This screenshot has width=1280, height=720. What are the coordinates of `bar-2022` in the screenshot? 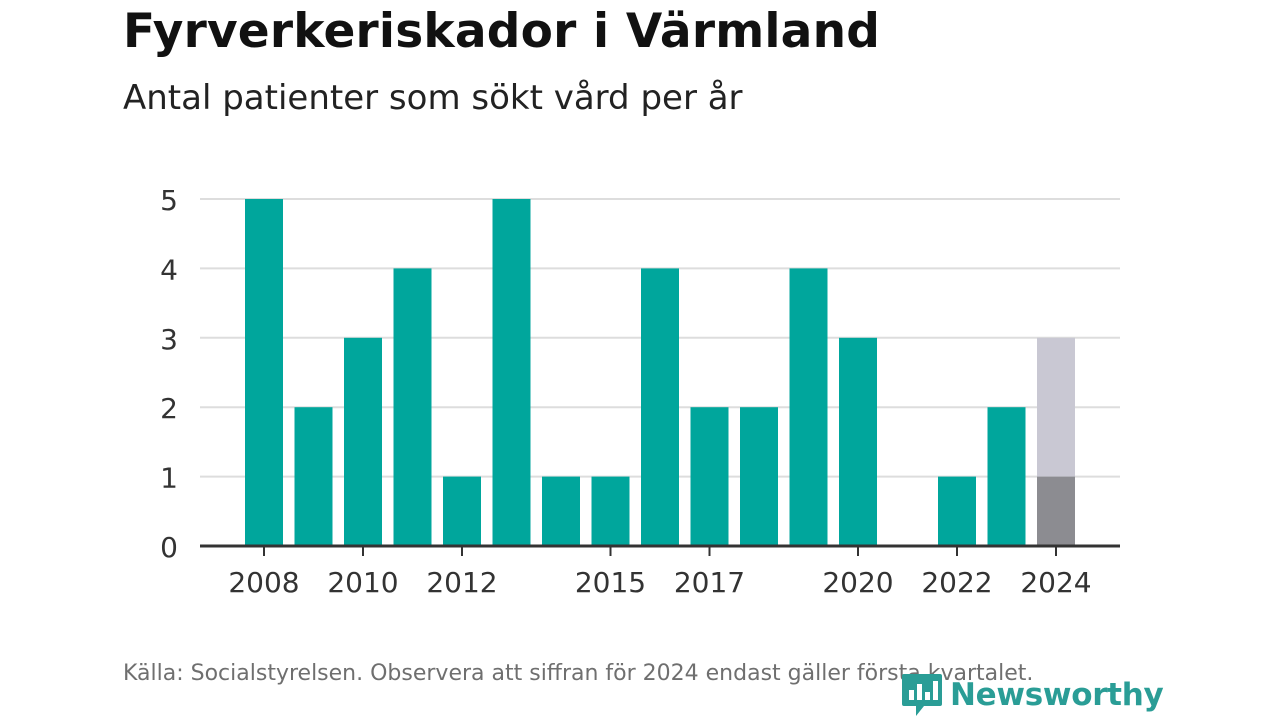 It's located at (957, 511).